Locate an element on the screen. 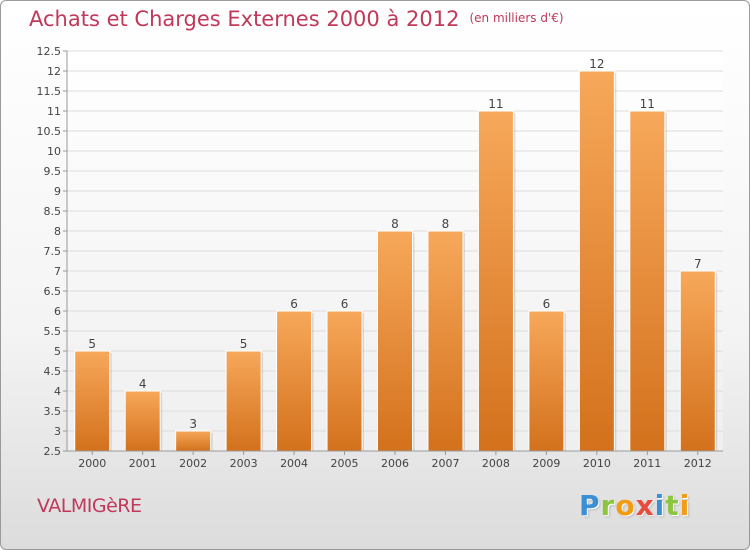 The width and height of the screenshot is (750, 550). y-tick-label: 4.5 is located at coordinates (53, 371).